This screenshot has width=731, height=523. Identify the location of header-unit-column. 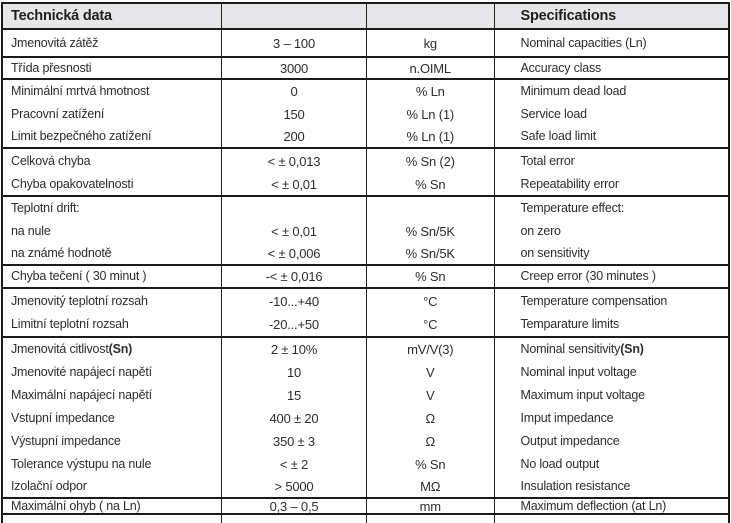
(431, 16).